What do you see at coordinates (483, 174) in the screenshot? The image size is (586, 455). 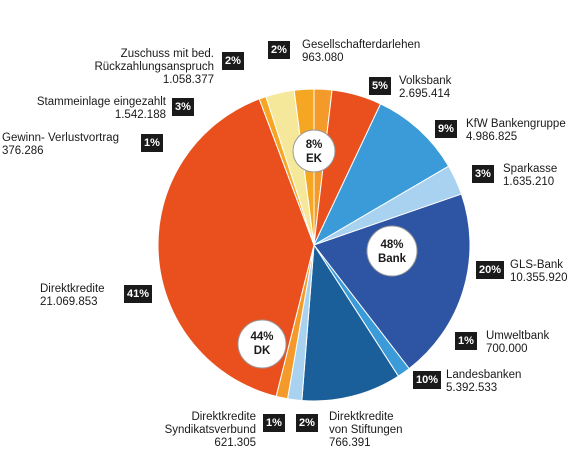 I see `badge-sparkasse: 3%` at bounding box center [483, 174].